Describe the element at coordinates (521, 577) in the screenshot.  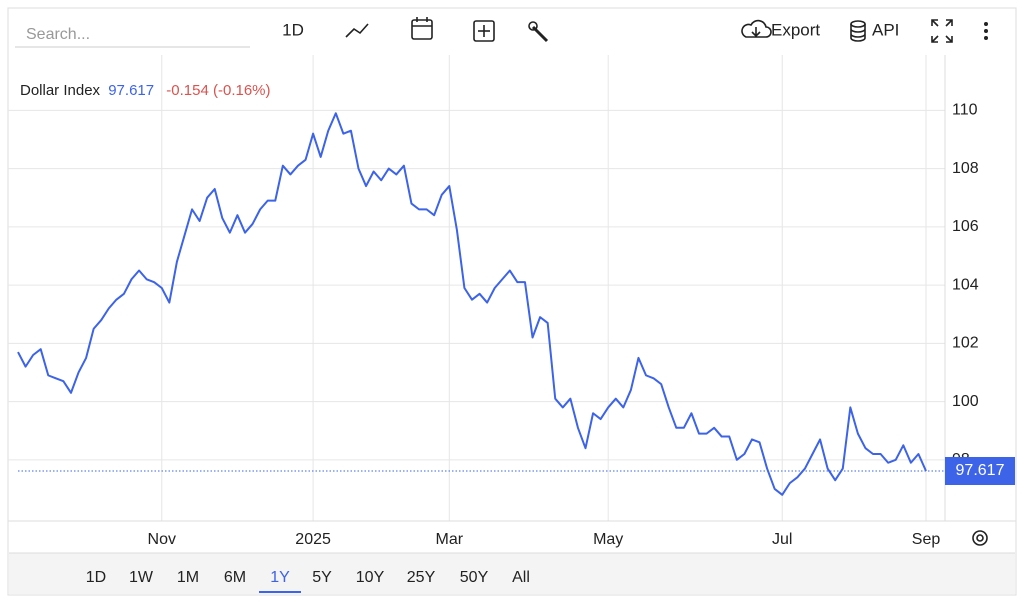
I see `range-button: All` at that location.